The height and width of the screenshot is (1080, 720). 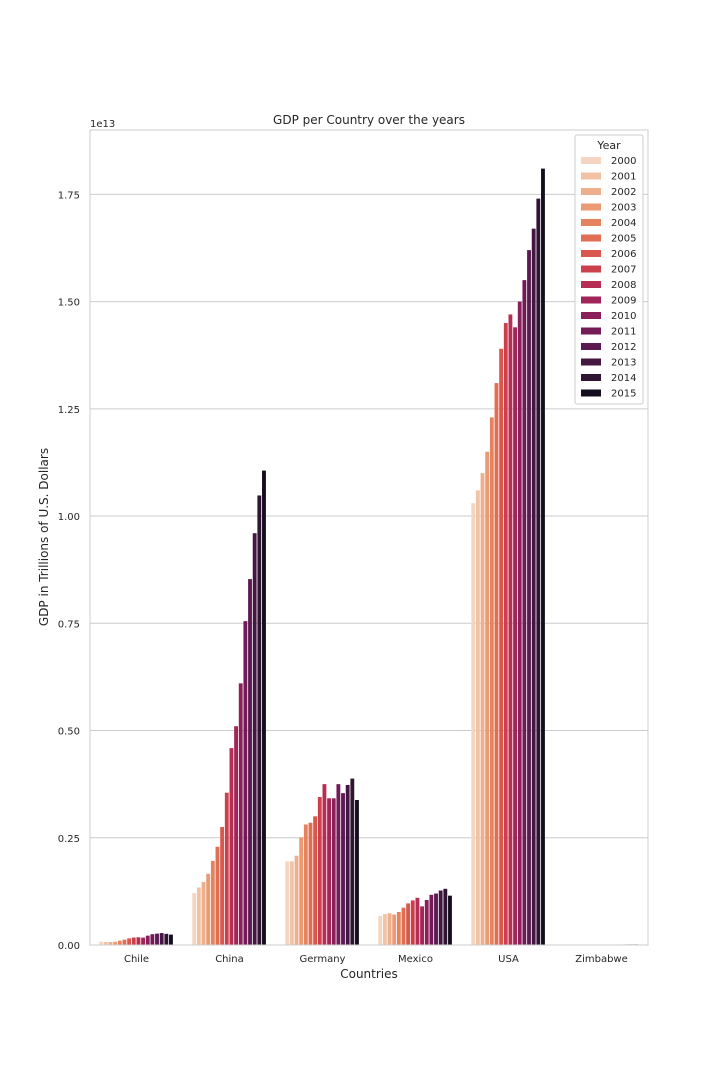 What do you see at coordinates (119, 942) in the screenshot?
I see `bar-chile-2004` at bounding box center [119, 942].